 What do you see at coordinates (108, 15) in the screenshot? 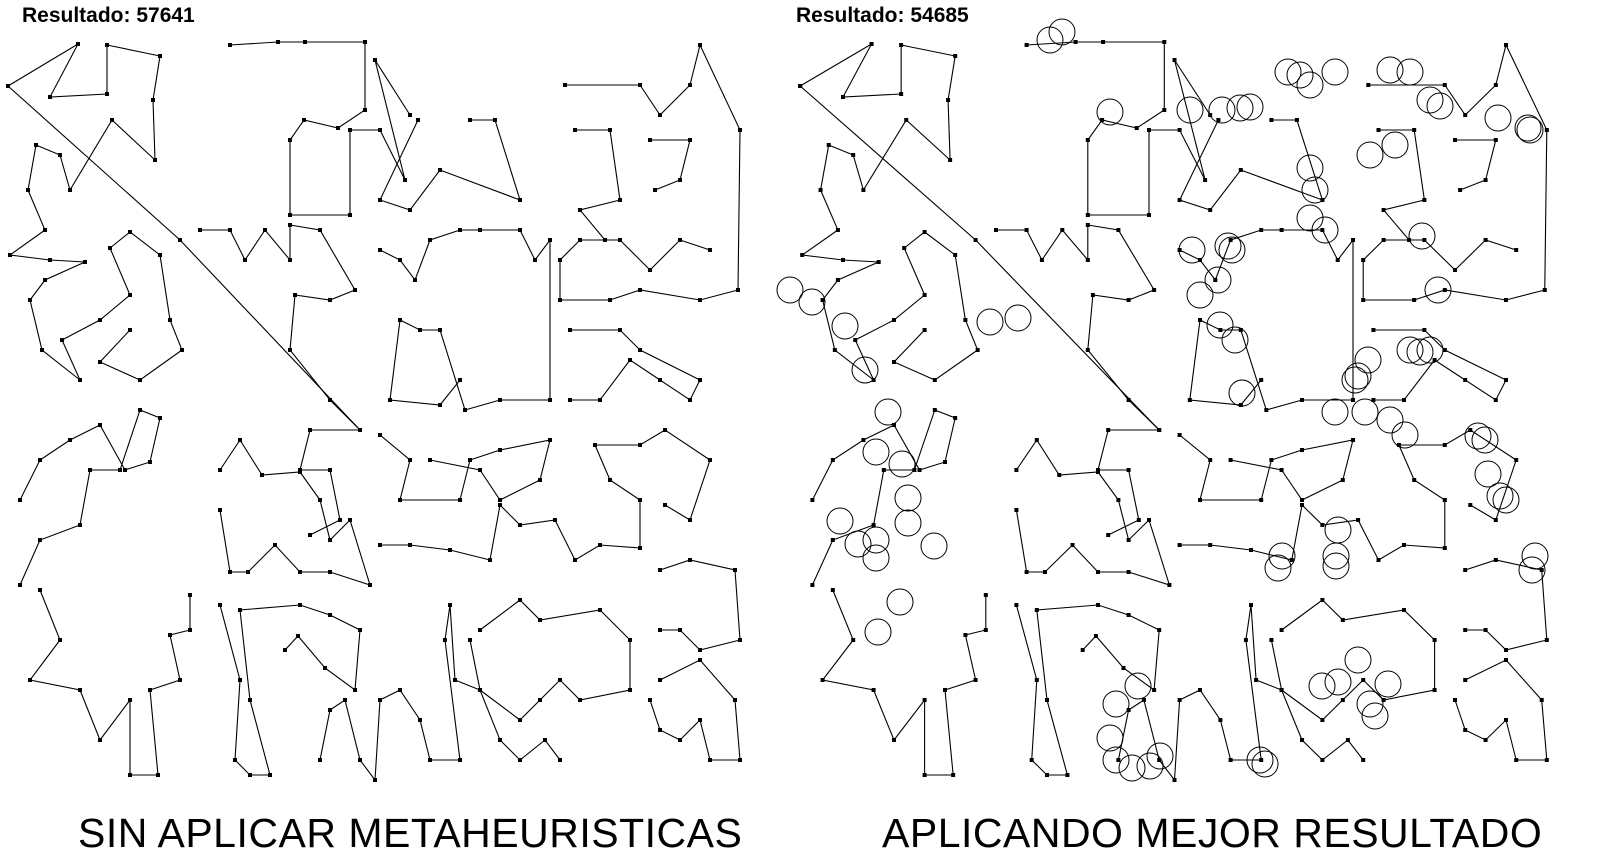
I see `left-result-label: Resultado: 57641` at bounding box center [108, 15].